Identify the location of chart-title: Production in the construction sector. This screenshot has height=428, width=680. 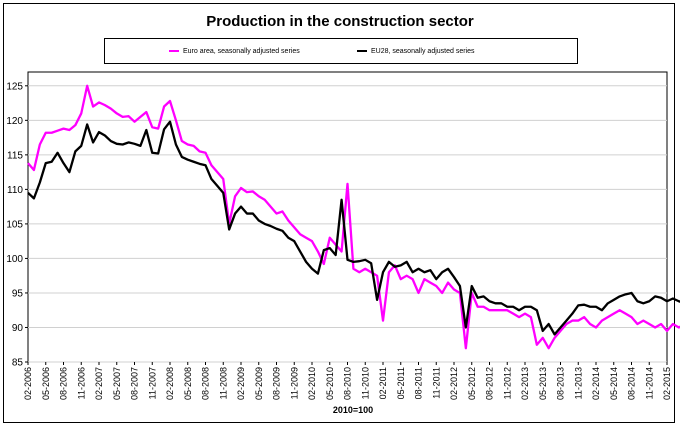
(340, 21).